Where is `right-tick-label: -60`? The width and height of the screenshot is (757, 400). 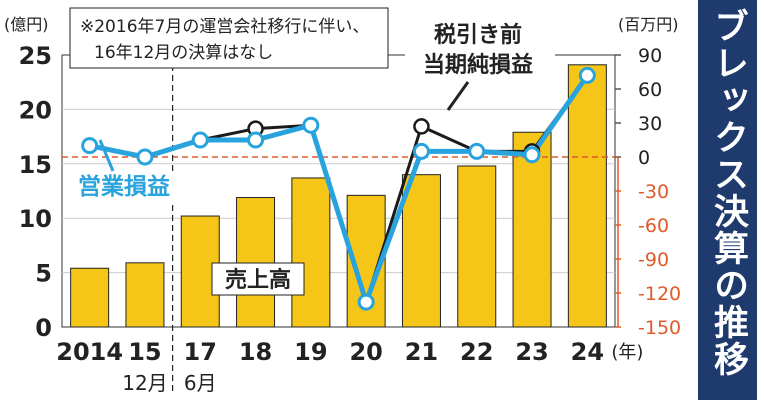 right-tick-label: -60 is located at coordinates (653, 226).